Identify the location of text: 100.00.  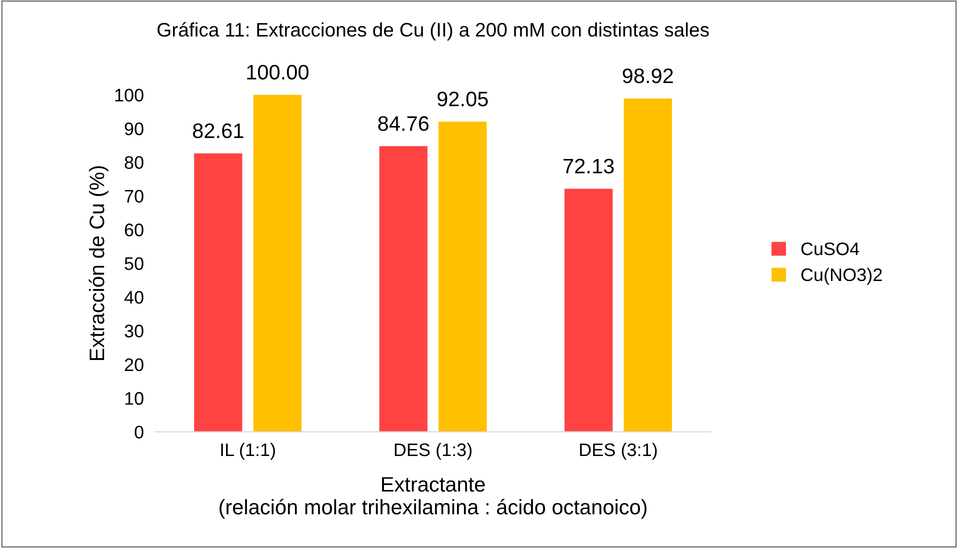
(277, 72).